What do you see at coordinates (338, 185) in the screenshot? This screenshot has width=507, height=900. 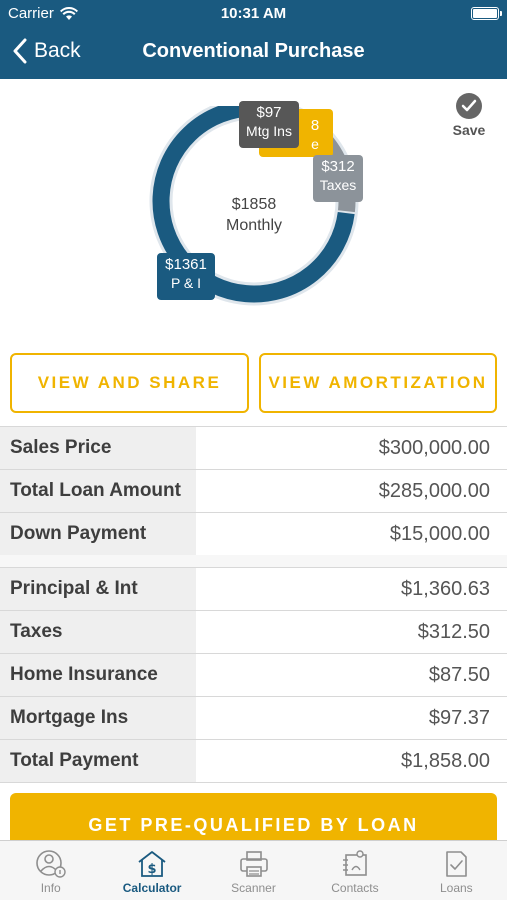 I see `taxes-name: Taxes` at bounding box center [338, 185].